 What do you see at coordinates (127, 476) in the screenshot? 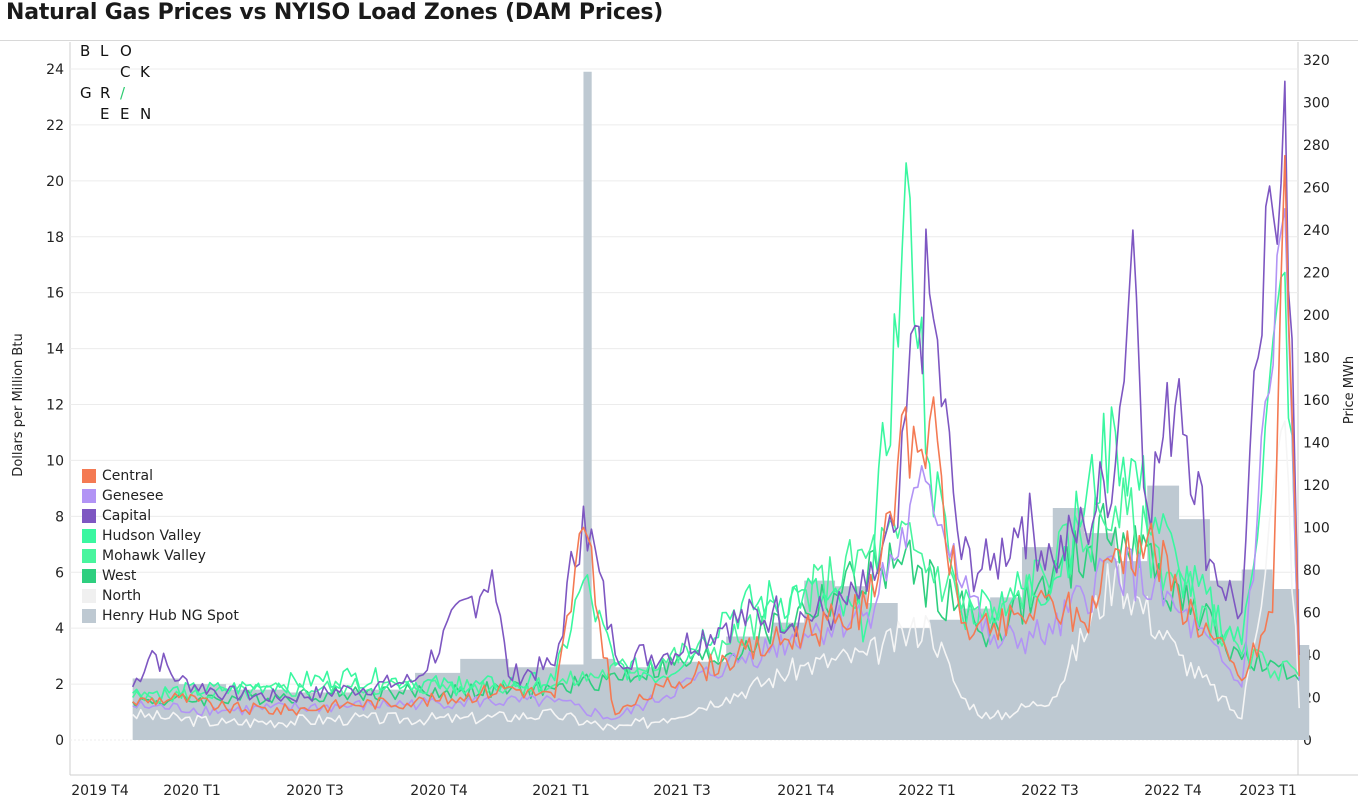
I see `legend-label: Central` at bounding box center [127, 476].